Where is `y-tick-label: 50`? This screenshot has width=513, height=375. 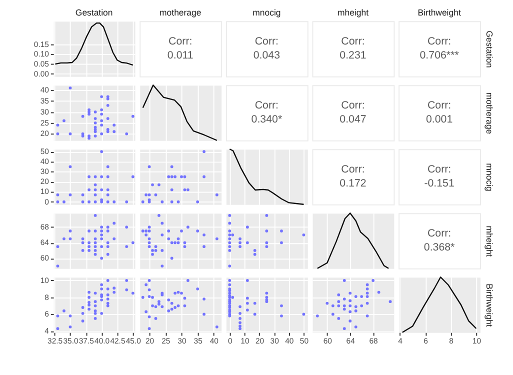 y-tick-label: 50 is located at coordinates (44, 151).